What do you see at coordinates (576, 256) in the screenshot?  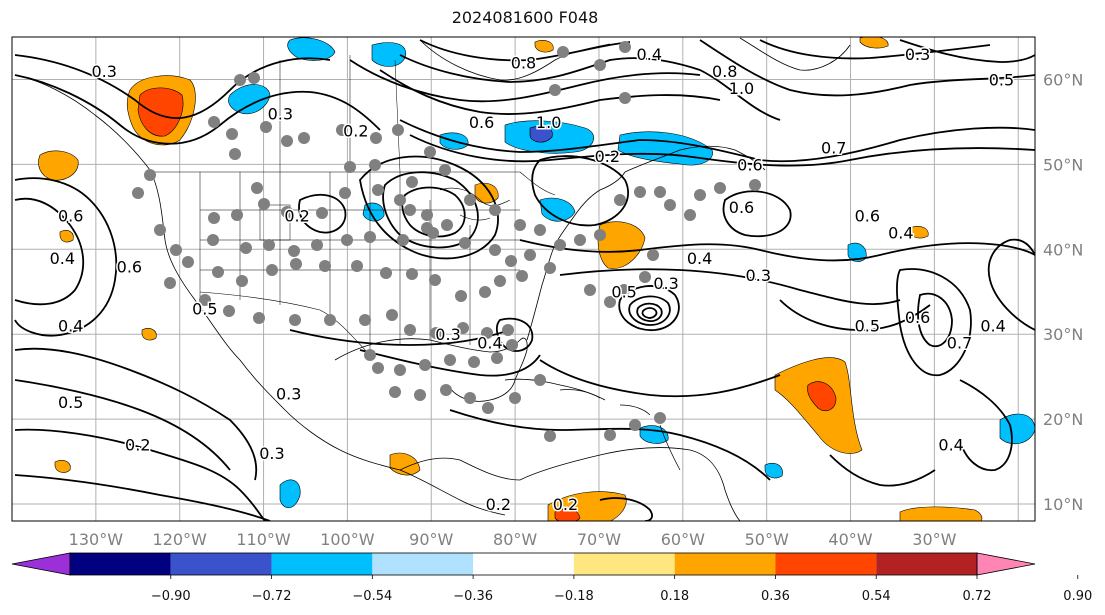 I see `east-coast` at bounding box center [576, 256].